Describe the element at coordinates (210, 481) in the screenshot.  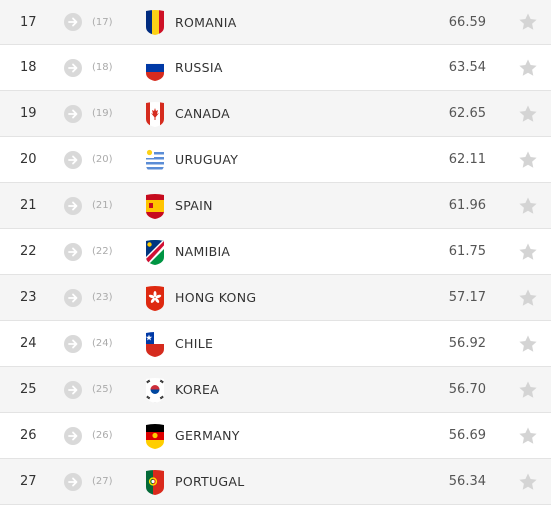
I see `team-name: PORTUGAL` at that location.